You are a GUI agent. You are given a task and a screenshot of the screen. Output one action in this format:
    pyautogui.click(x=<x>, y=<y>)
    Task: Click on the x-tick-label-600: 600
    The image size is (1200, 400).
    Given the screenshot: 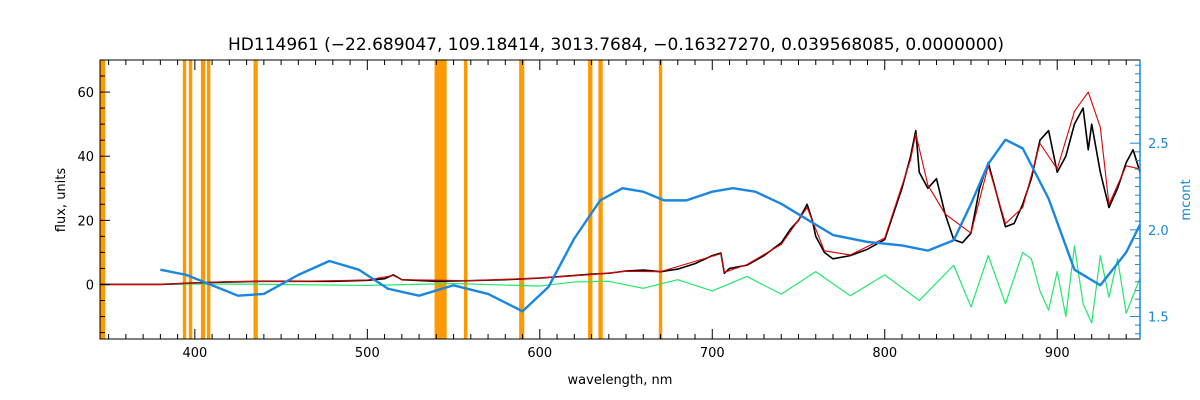 What is the action you would take?
    pyautogui.click(x=539, y=353)
    